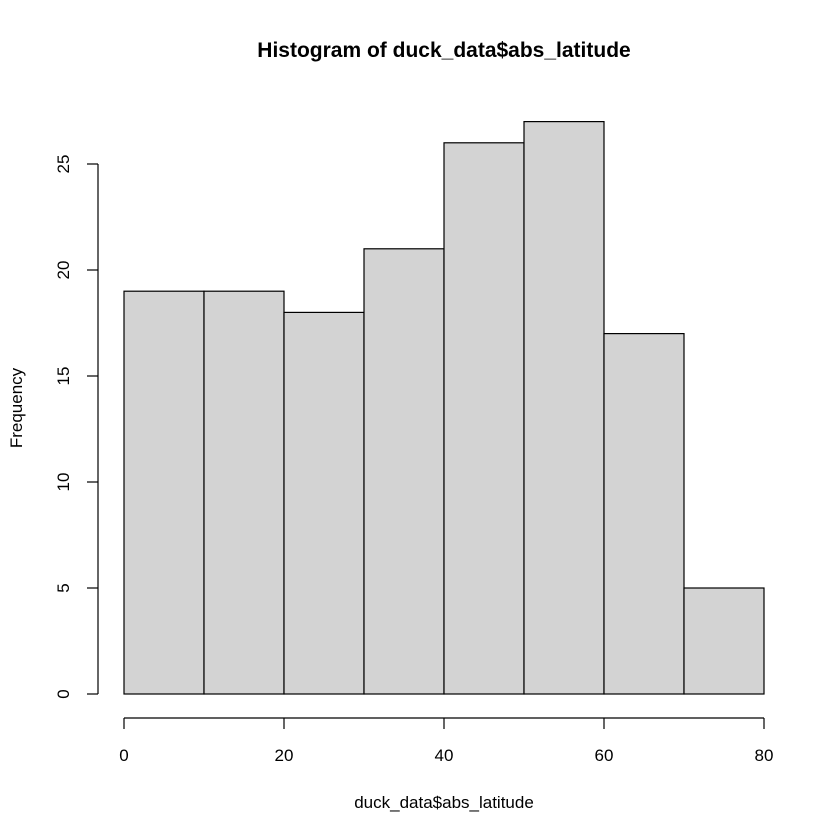  What do you see at coordinates (63, 693) in the screenshot?
I see `y-tick-label: 0` at bounding box center [63, 693].